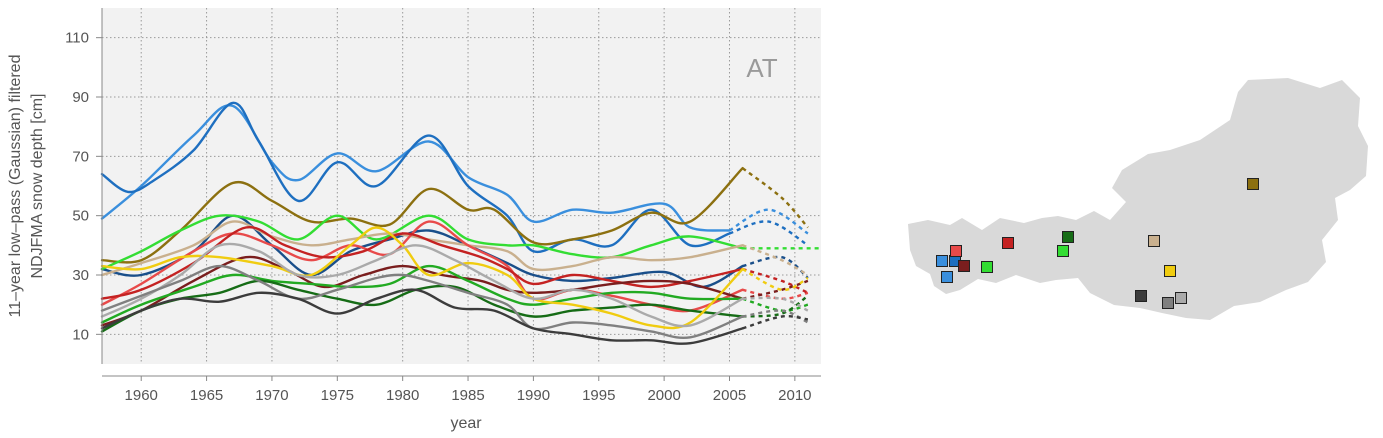 This screenshot has width=1383, height=438. I want to click on x-axis-label: year, so click(466, 423).